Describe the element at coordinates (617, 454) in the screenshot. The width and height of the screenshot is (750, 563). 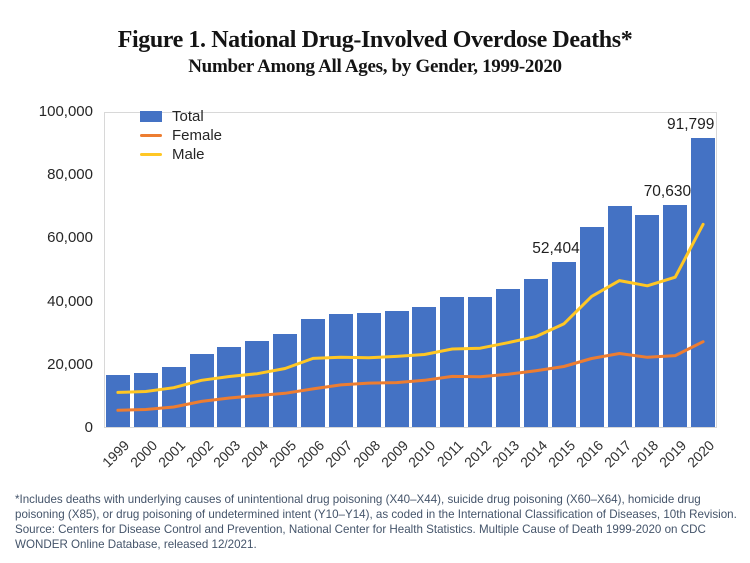
I see `x-axis-label: 2017` at that location.